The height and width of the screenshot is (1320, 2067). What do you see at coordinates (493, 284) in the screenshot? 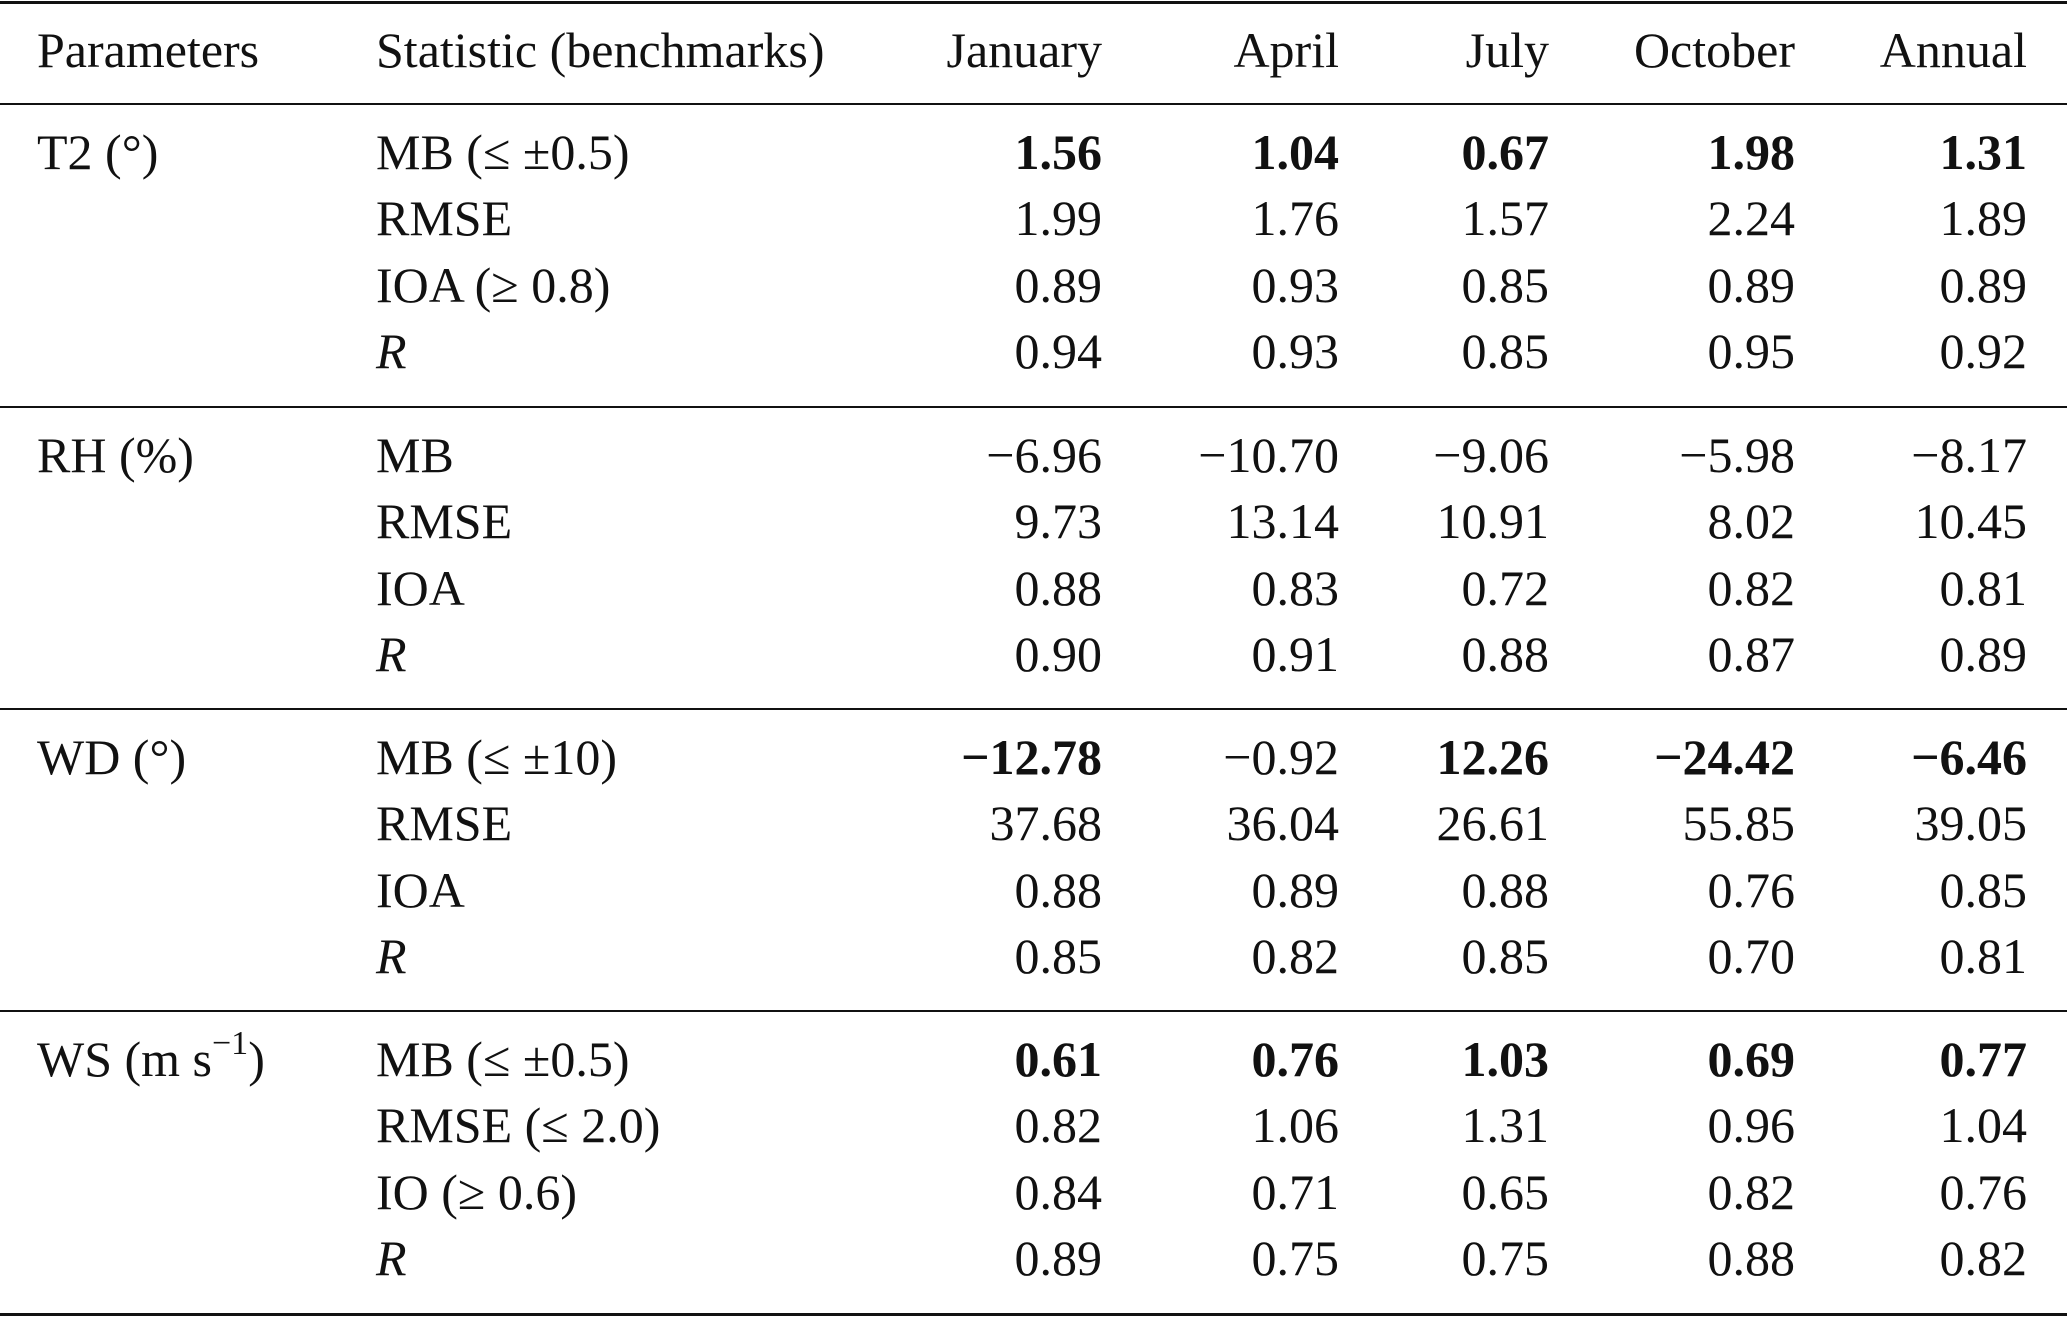
I see `statistic: IOA (≥ 0.8)` at bounding box center [493, 284].